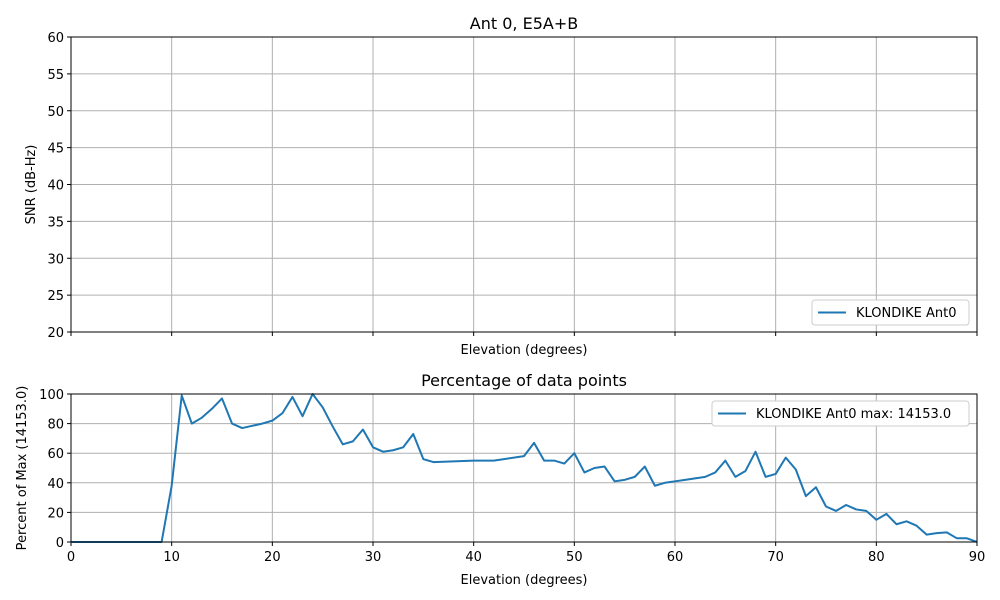  I want to click on legend-label: KLONDIKE Ant0, so click(906, 313).